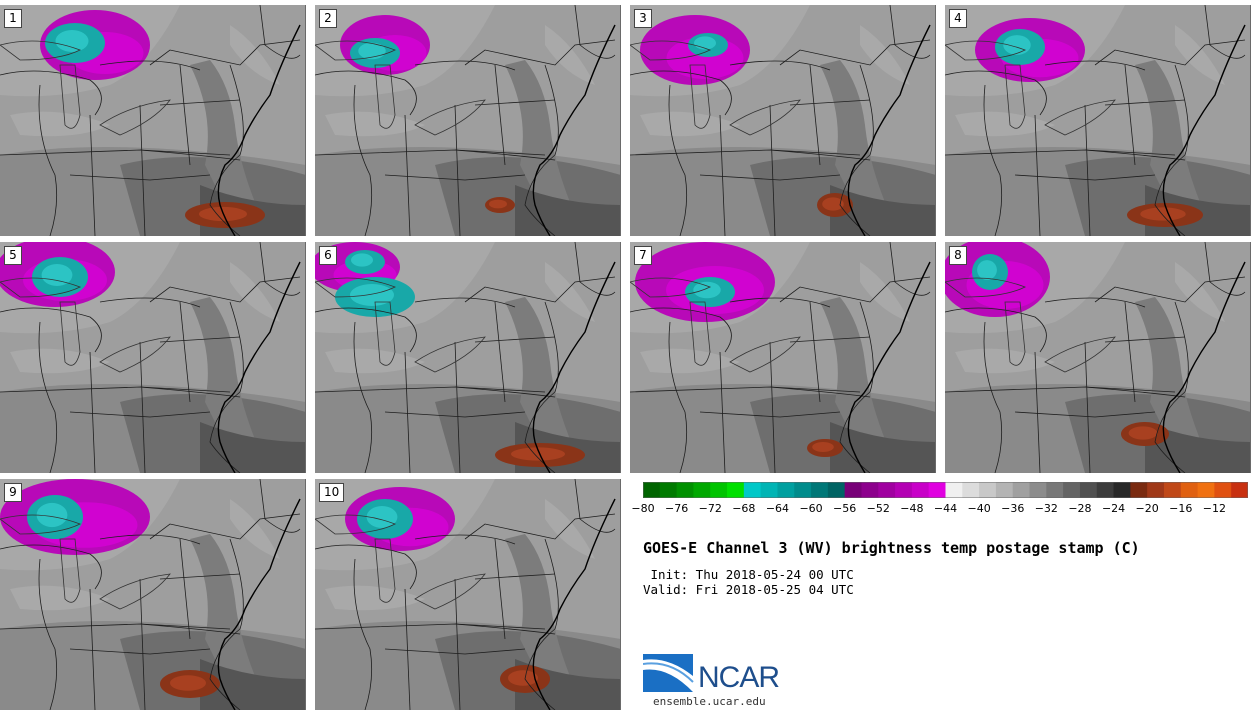  Describe the element at coordinates (332, 492) in the screenshot. I see `member-number-label: 10` at that location.